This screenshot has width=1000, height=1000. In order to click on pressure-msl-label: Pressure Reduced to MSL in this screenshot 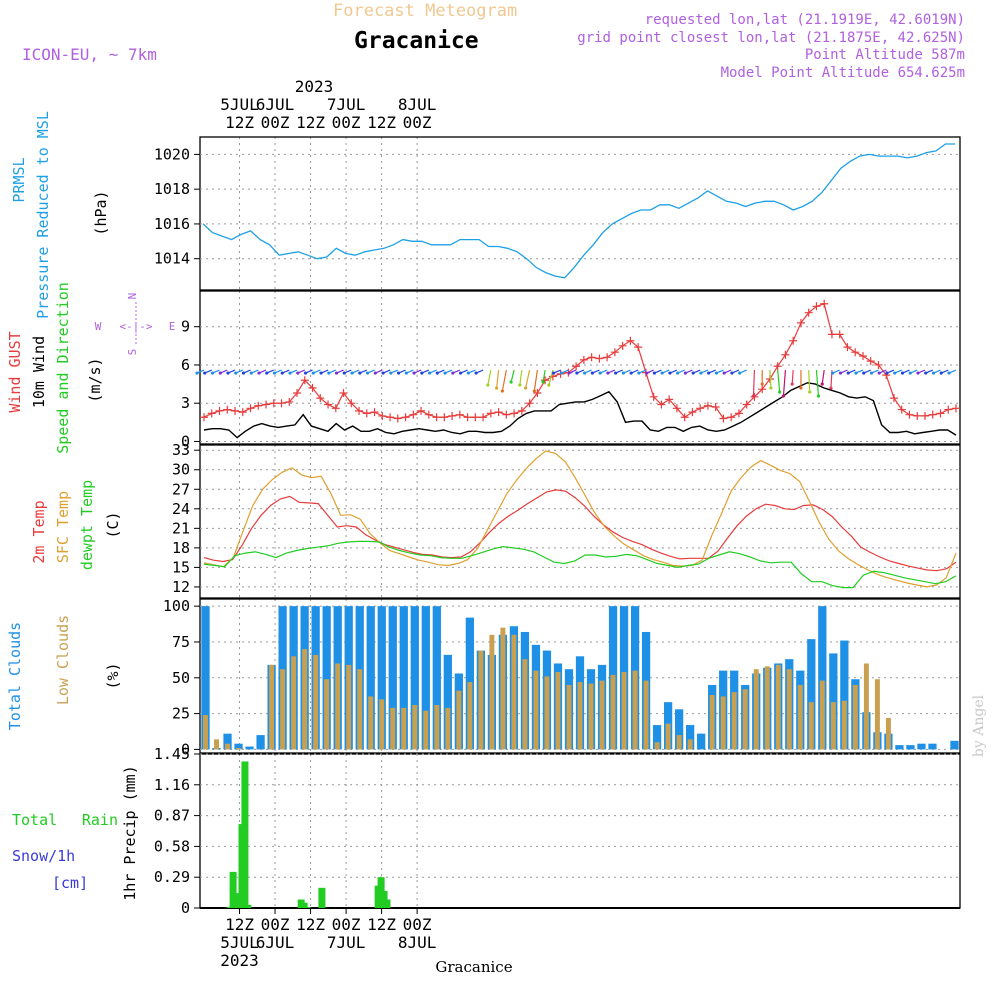, I will do `click(43, 215)`.